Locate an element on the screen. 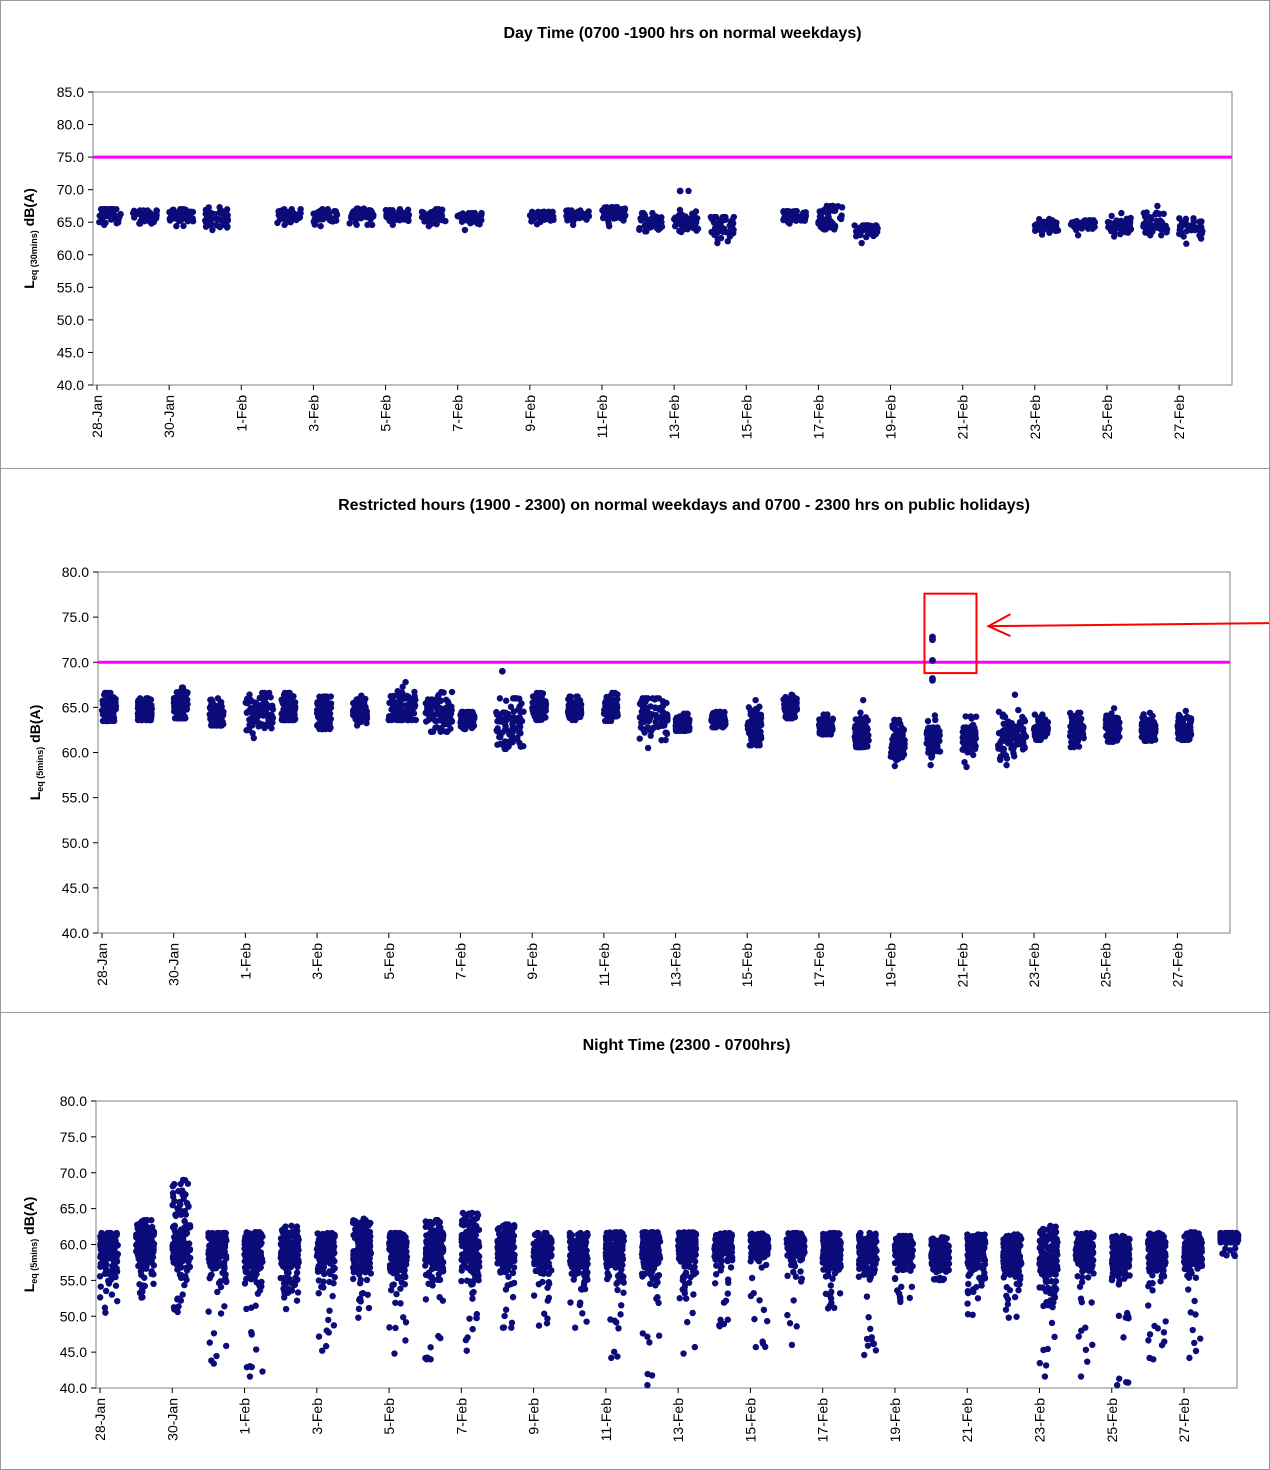 This screenshot has width=1270, height=1470. y-tick-label: 70.0 is located at coordinates (70, 190).